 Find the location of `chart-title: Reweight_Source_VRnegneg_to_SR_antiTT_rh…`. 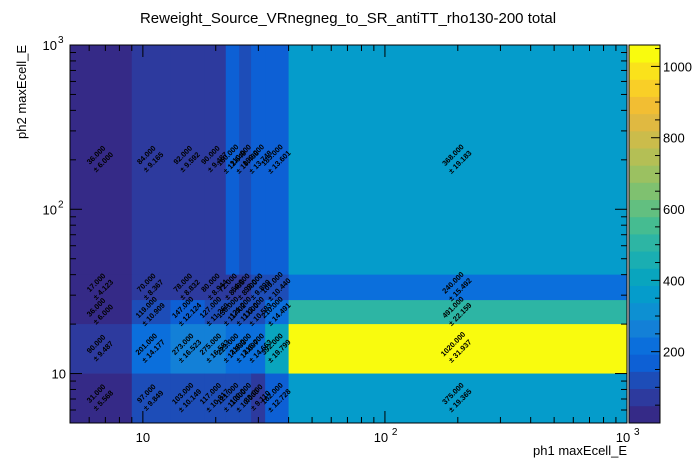

chart-title: Reweight_Source_VRnegneg_to_SR_antiTT_rh… is located at coordinates (348, 18).